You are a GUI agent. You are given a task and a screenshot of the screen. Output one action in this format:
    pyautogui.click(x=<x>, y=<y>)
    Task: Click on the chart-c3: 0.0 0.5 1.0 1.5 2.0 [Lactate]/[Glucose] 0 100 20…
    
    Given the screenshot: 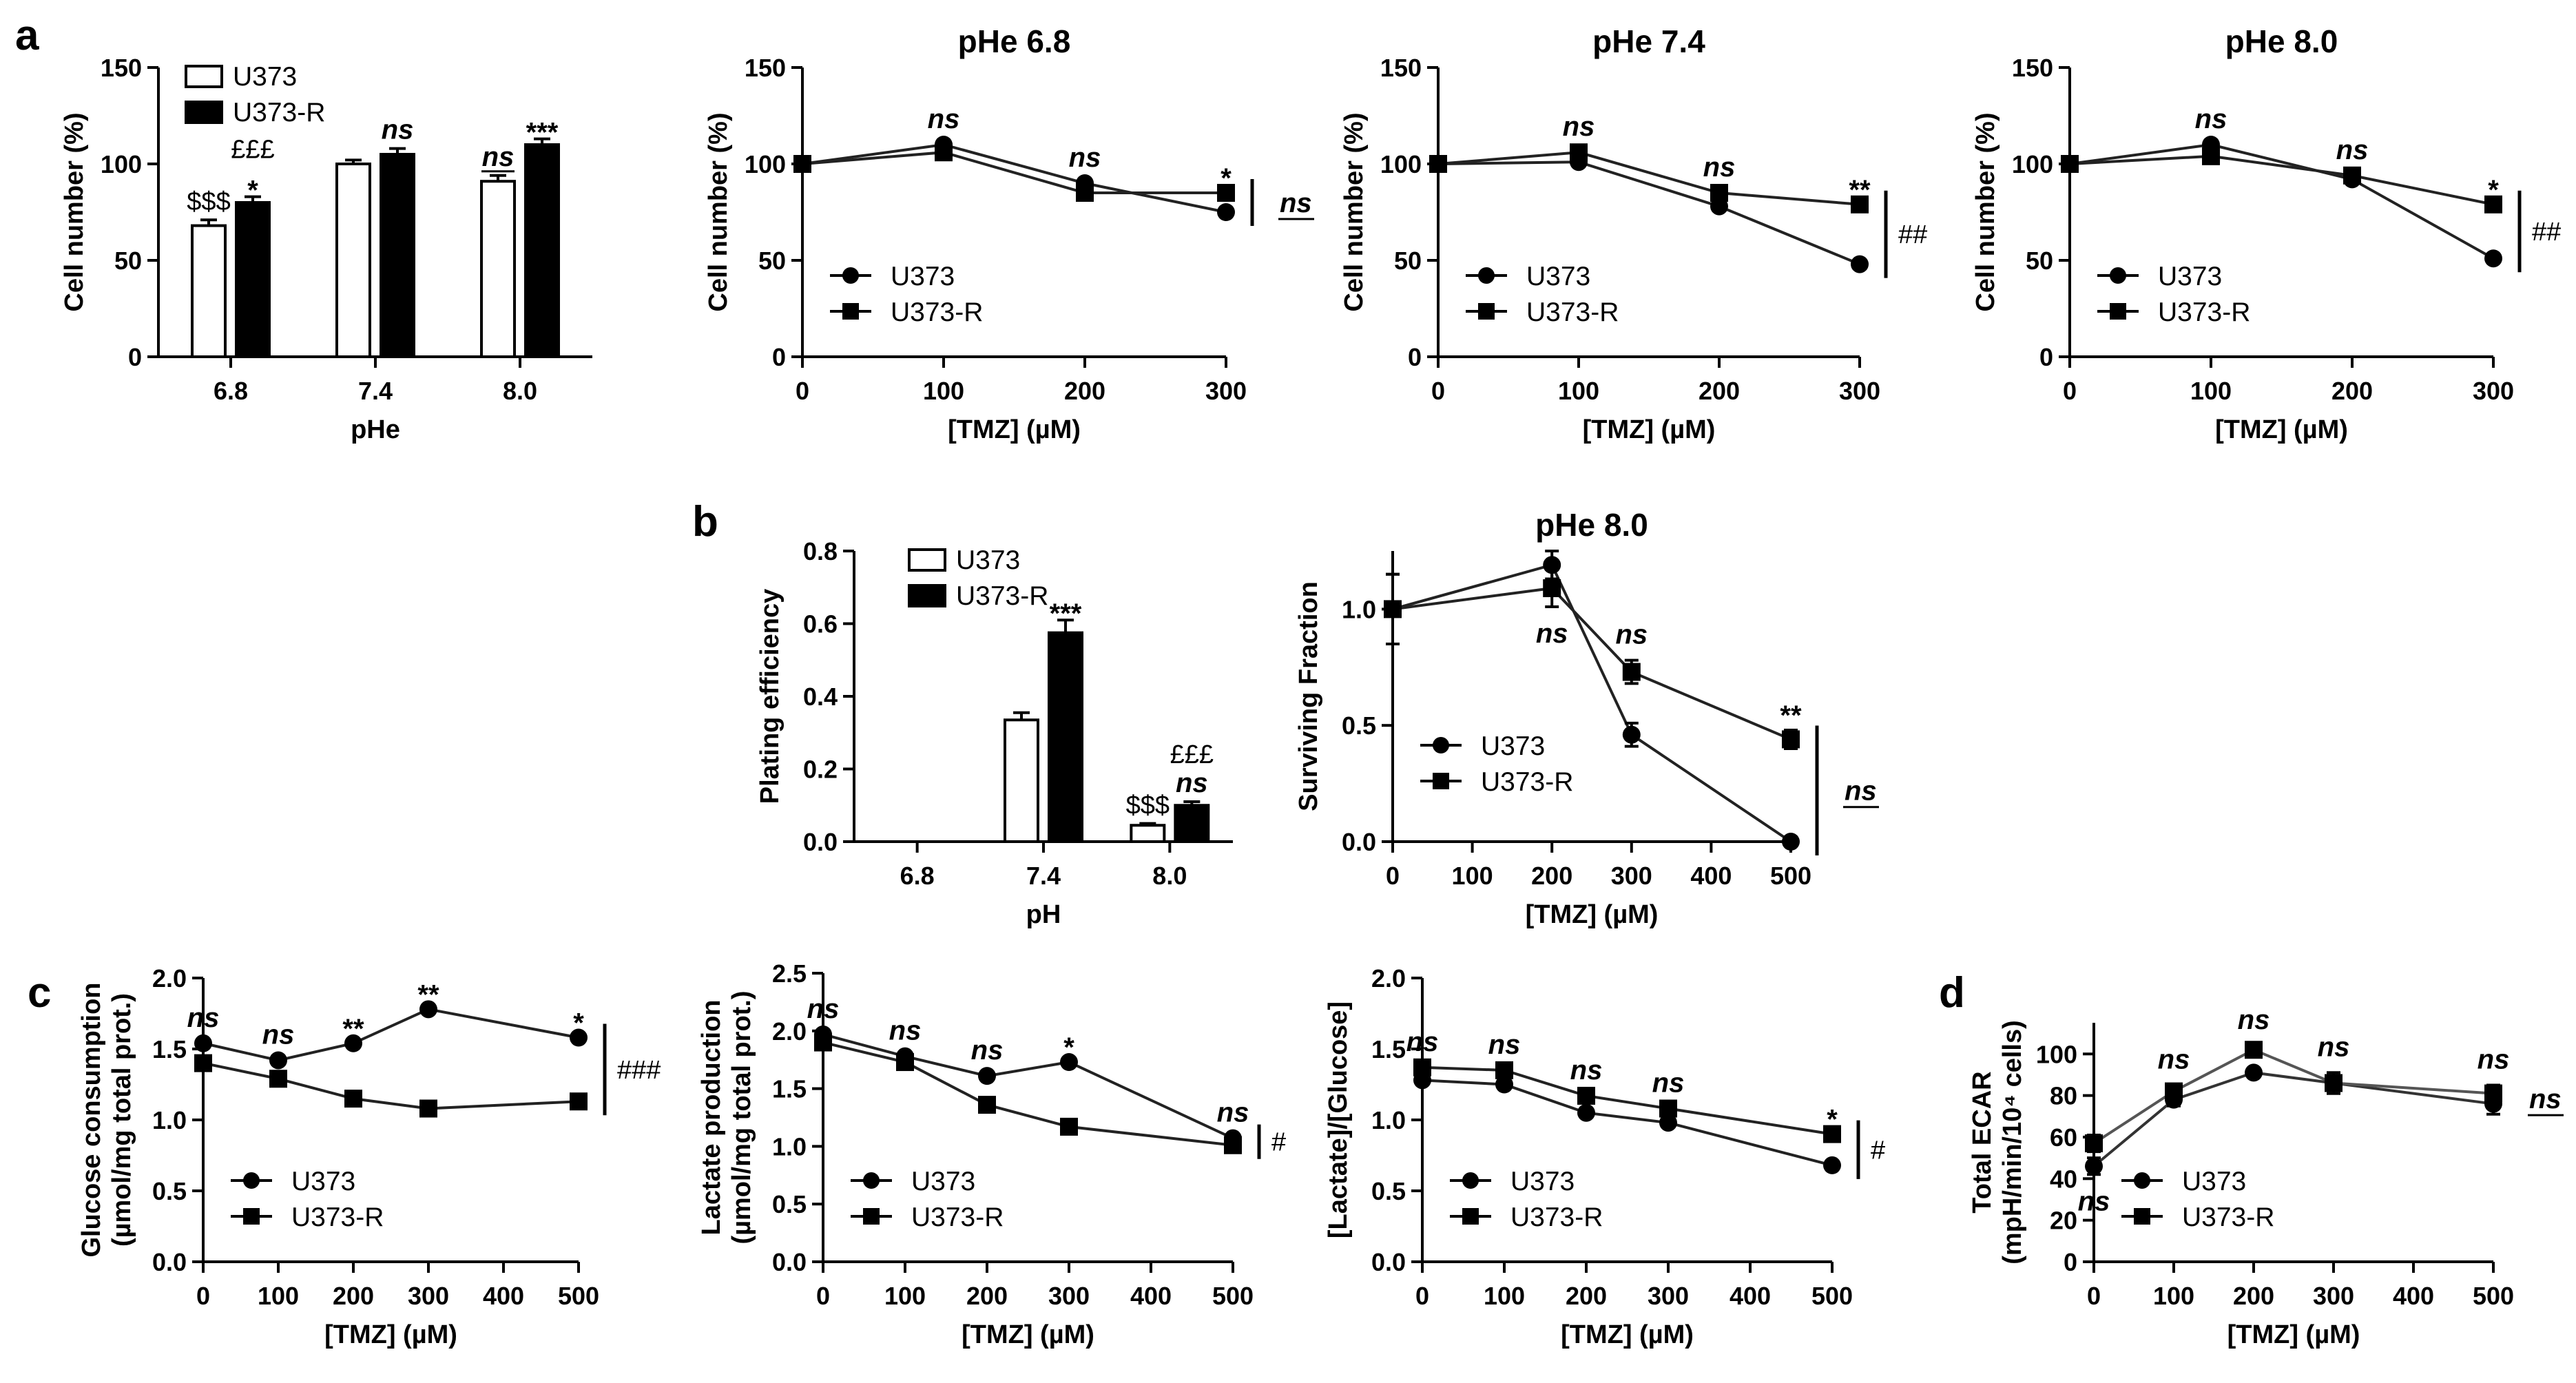 What is the action you would take?
    pyautogui.click(x=1604, y=1156)
    